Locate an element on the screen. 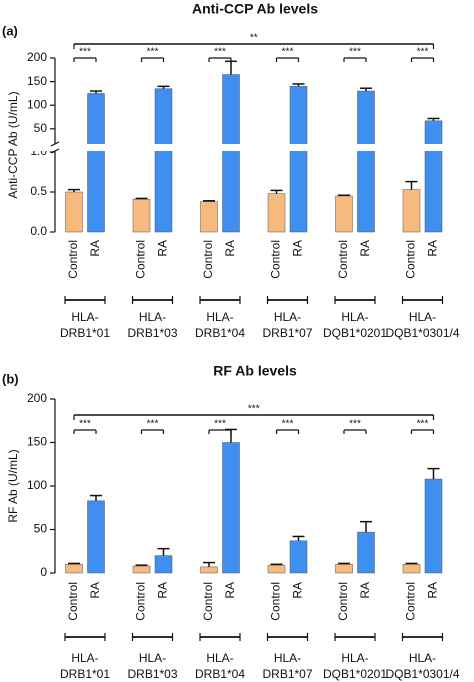  chart-title: Anti-CCP Ab levels is located at coordinates (255, 9).